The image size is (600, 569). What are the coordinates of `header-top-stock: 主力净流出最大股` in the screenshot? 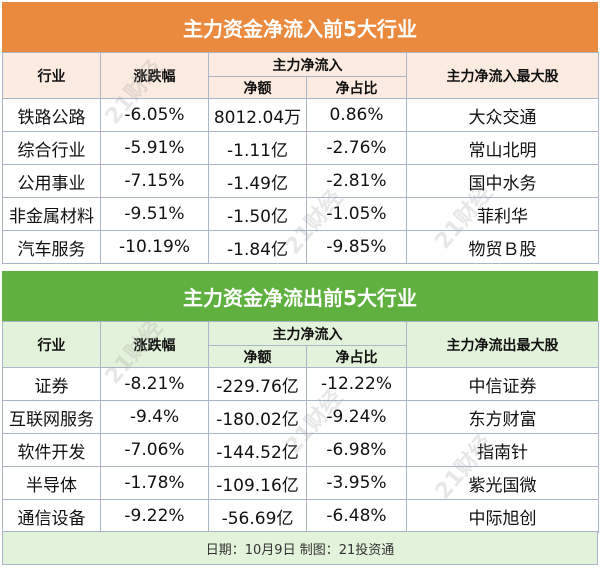 It's located at (502, 344).